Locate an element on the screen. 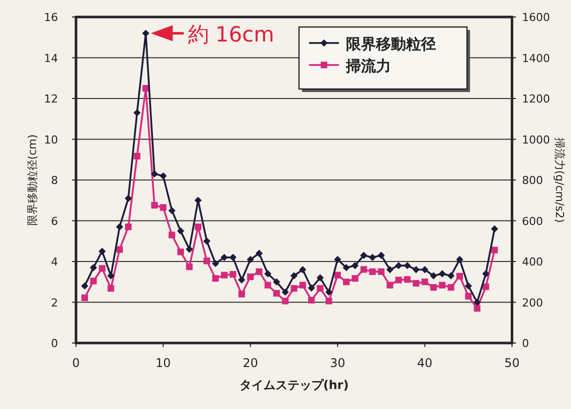  x-tick-label: 0 is located at coordinates (76, 363).